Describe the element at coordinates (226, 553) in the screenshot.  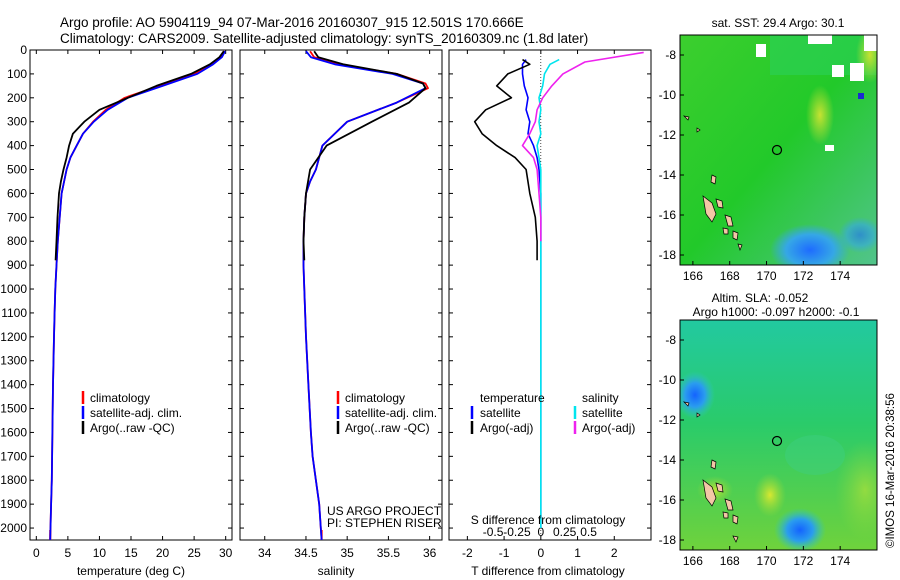
I see `x-tick-label: 30` at that location.